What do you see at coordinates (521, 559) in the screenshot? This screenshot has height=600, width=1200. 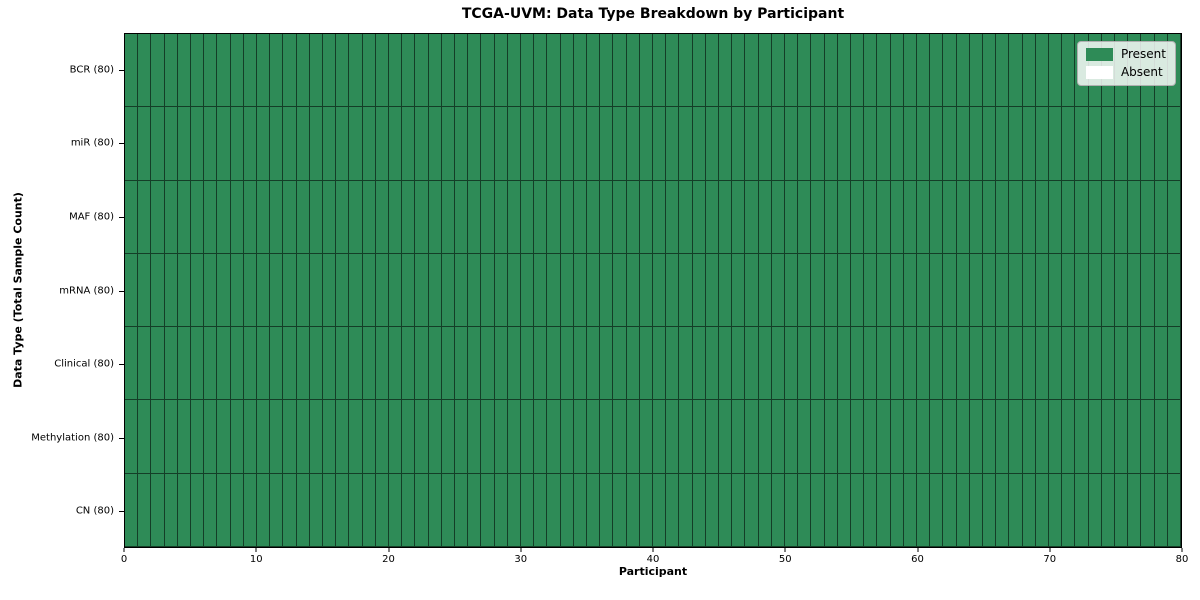 I see `x-tick-label: 30` at bounding box center [521, 559].